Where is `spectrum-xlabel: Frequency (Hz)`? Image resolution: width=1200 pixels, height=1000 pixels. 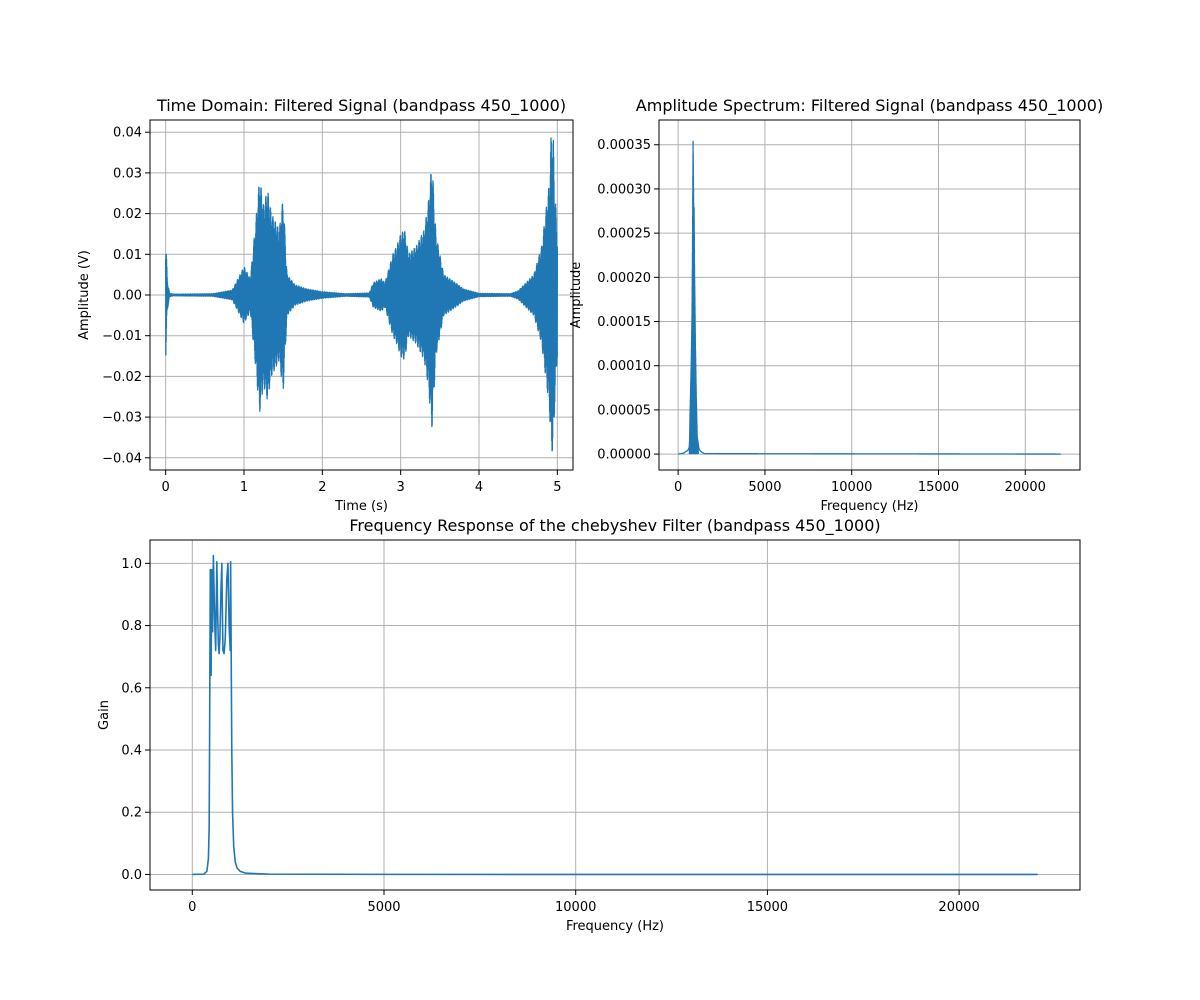
spectrum-xlabel: Frequency (Hz) is located at coordinates (869, 506).